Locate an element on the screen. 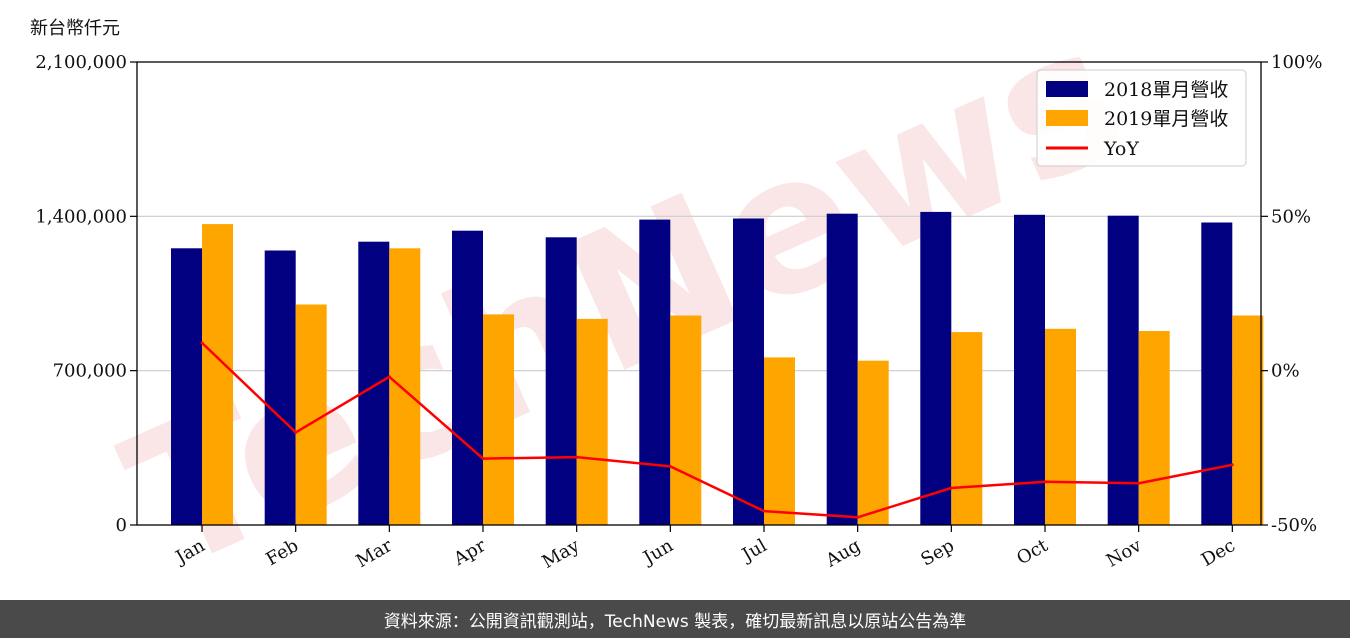 This screenshot has height=638, width=1350. bar-2018-jun is located at coordinates (655, 372).